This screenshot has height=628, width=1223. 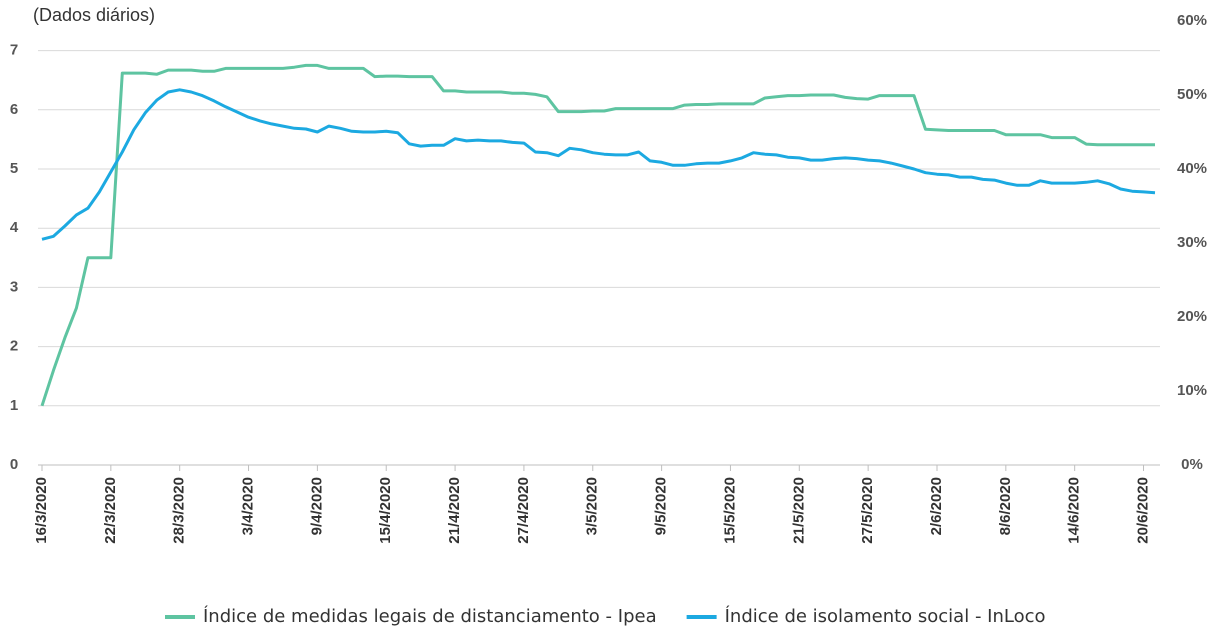 I want to click on y2-tick-label: 10%, so click(x=1192, y=390).